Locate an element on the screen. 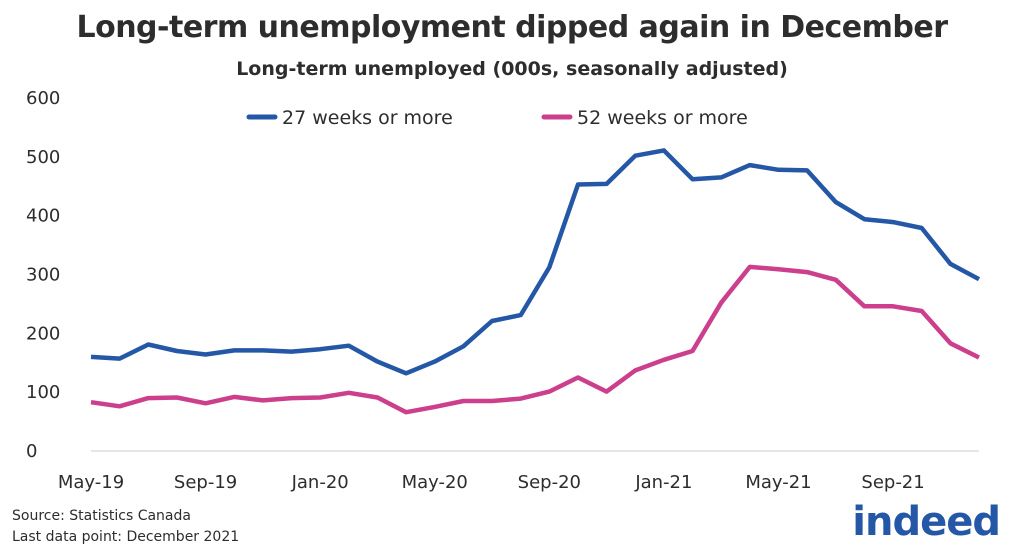  x-tick-label: Sep-20 is located at coordinates (549, 482).